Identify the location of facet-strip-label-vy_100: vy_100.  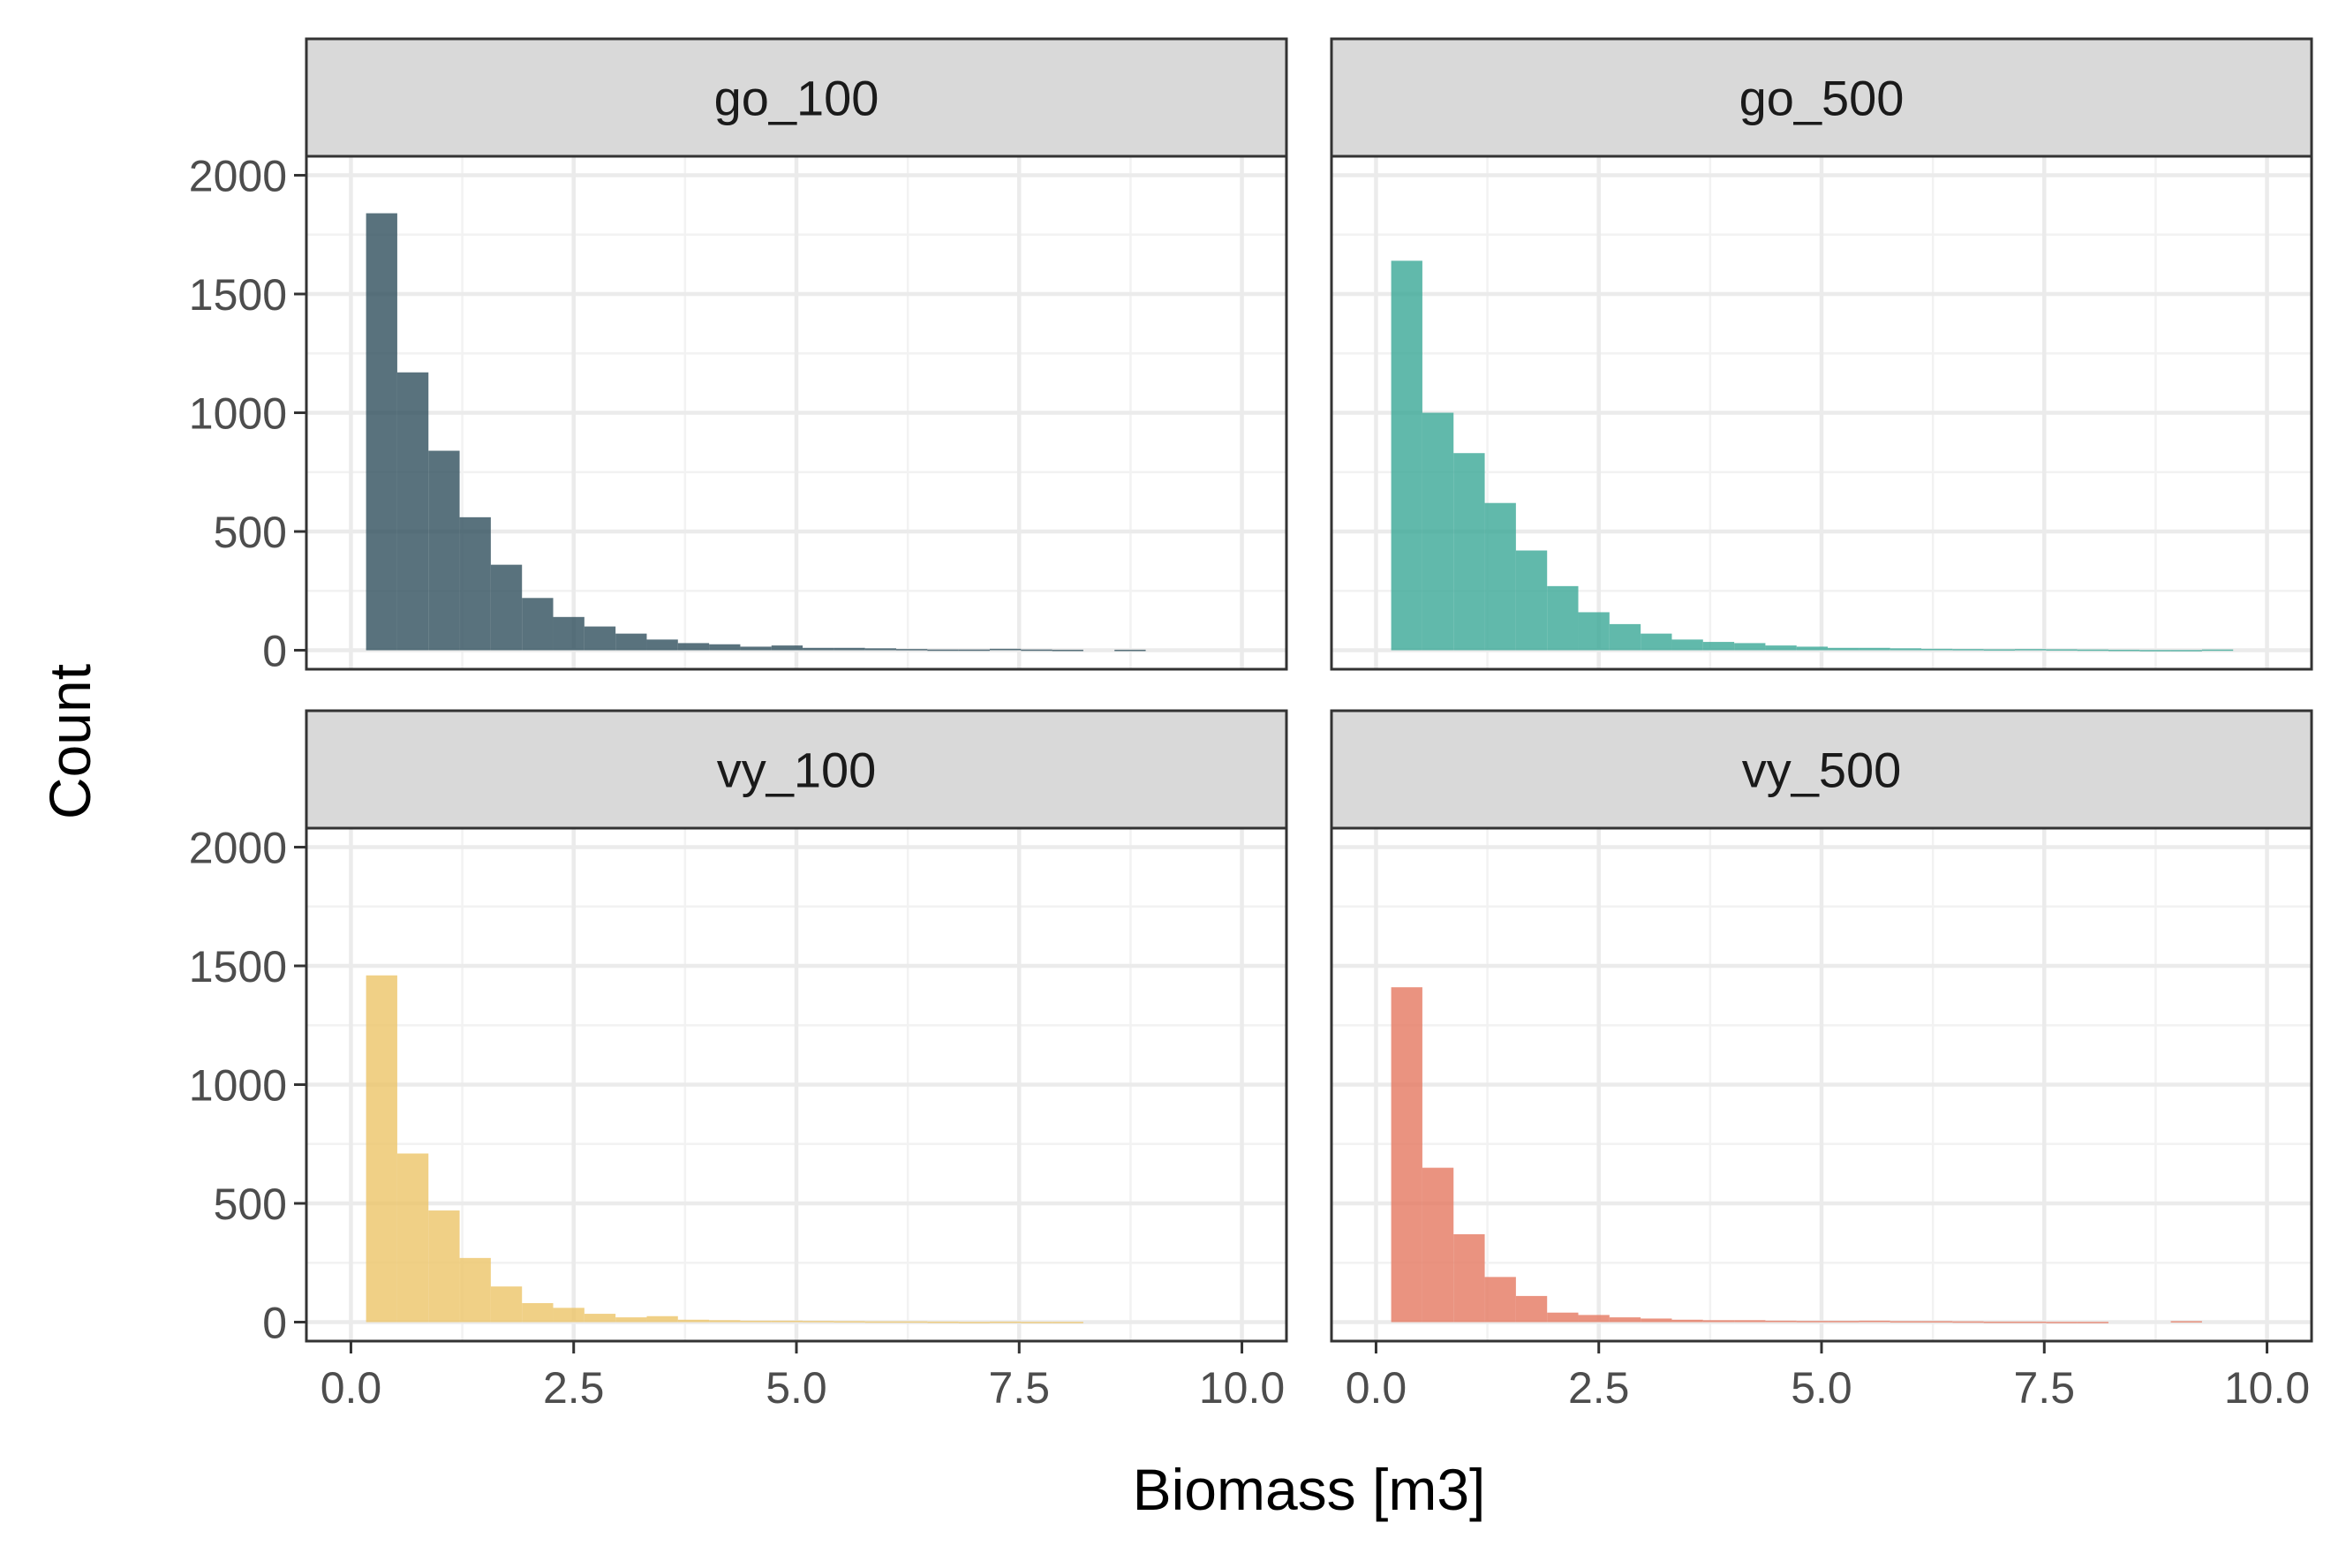
(797, 770).